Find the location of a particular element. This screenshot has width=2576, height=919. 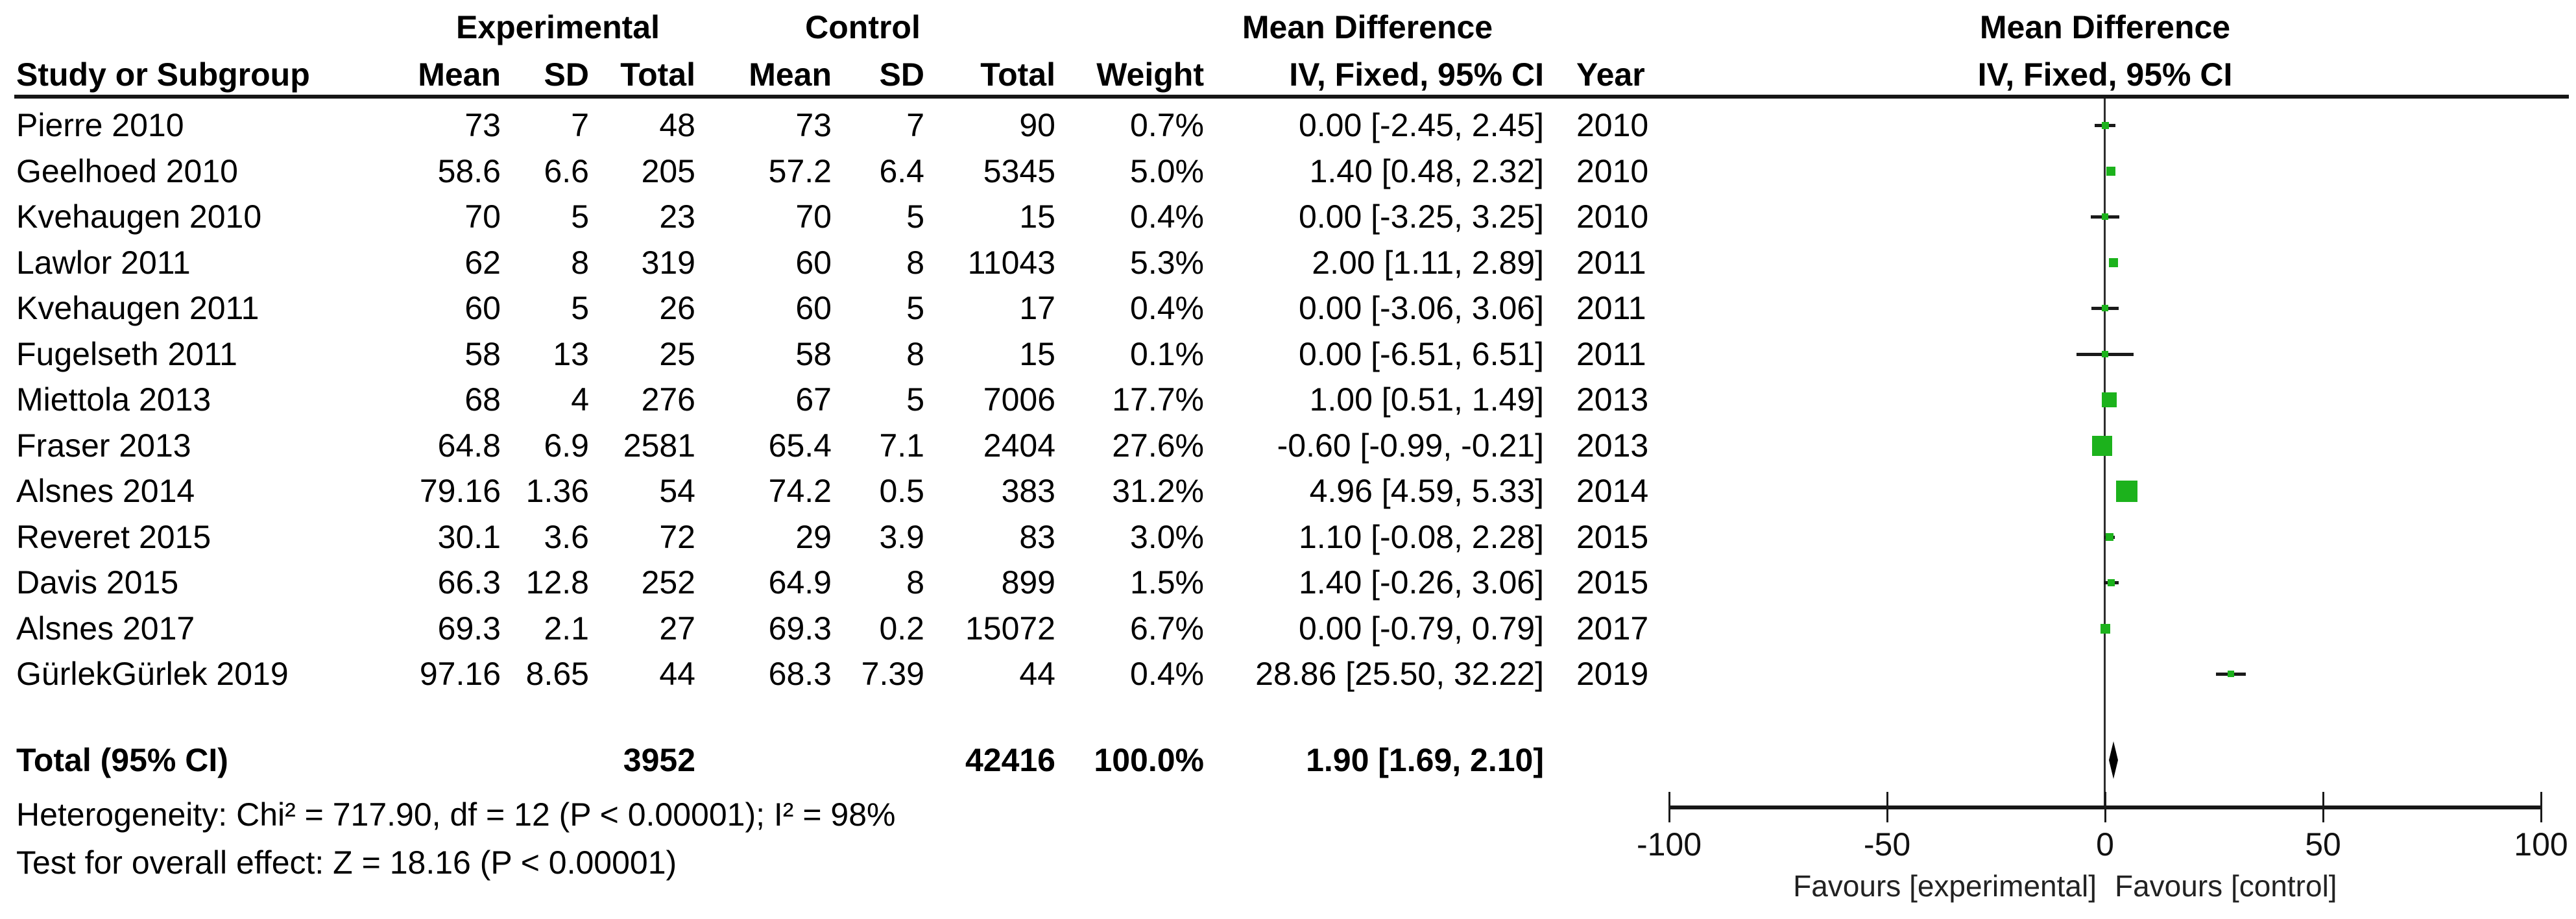

column-header-year: Year is located at coordinates (1610, 74).